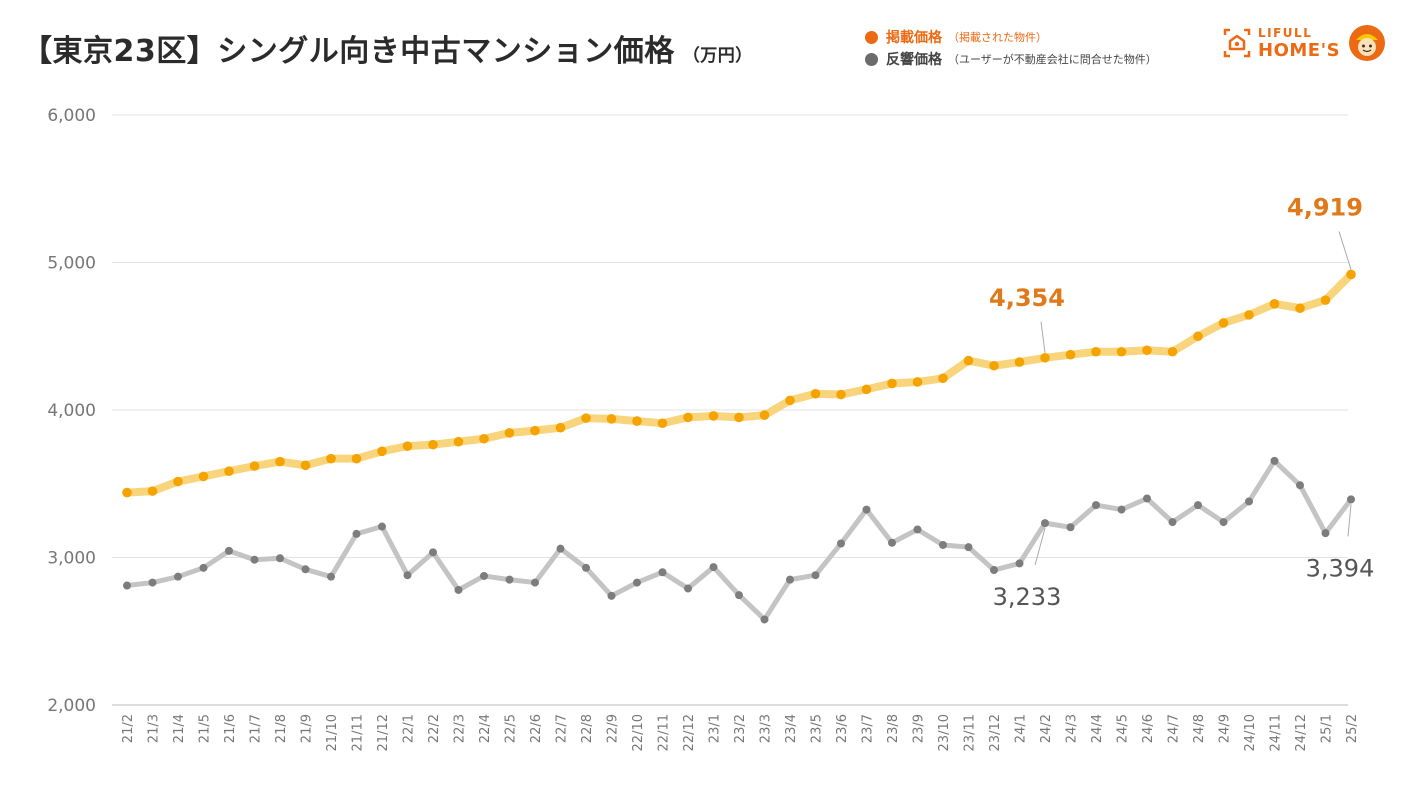 This screenshot has width=1411, height=794. Describe the element at coordinates (128, 728) in the screenshot. I see `x-tick-label: 21/2` at that location.